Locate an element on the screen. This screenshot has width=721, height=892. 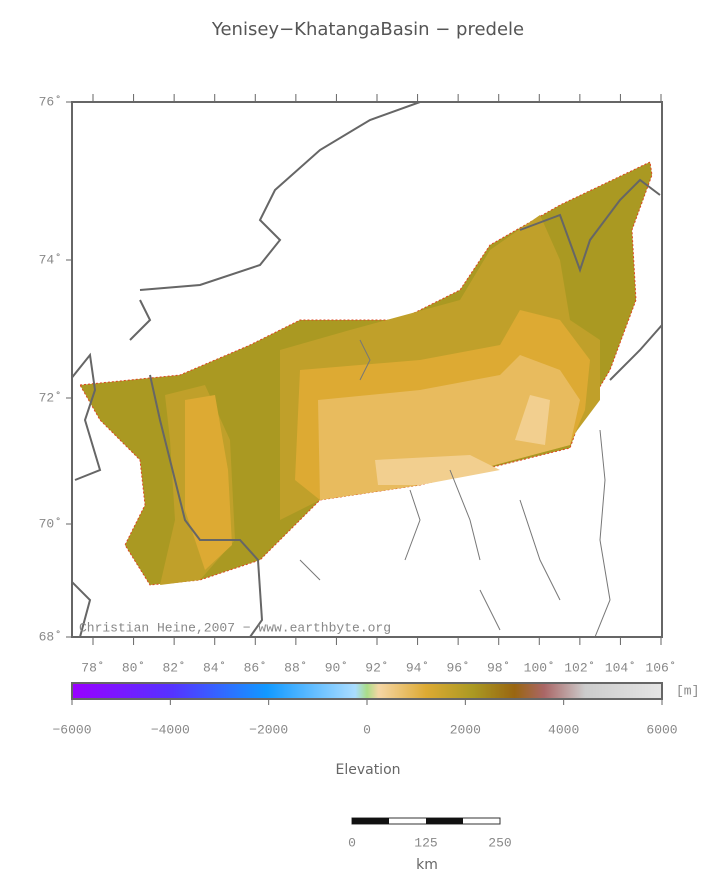
lon-label: 100˚ is located at coordinates (539, 667).